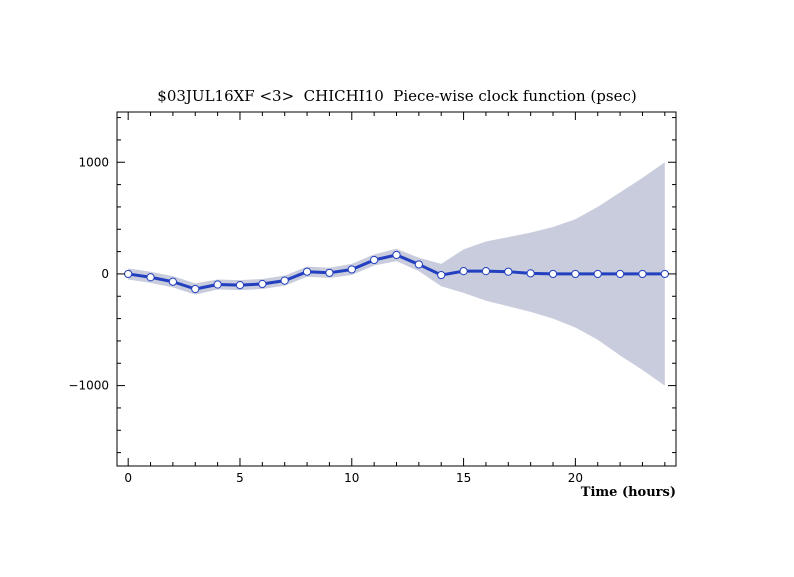 This screenshot has width=794, height=577. Describe the element at coordinates (93, 162) in the screenshot. I see `y-tick-label: 1000` at that location.